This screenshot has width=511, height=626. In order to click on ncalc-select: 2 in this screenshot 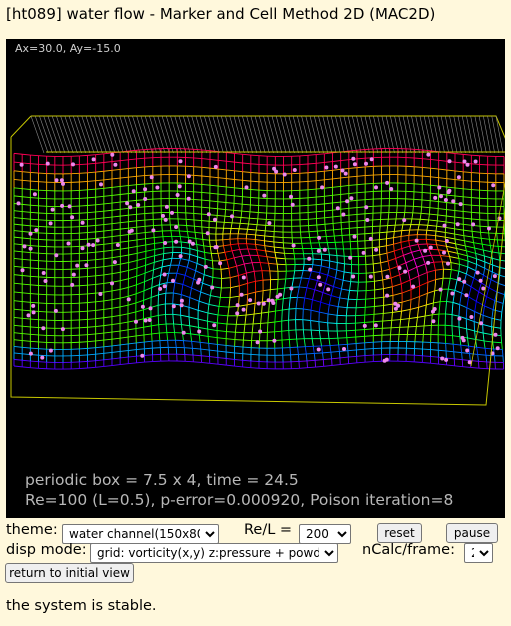, I will do `click(478, 553)`.